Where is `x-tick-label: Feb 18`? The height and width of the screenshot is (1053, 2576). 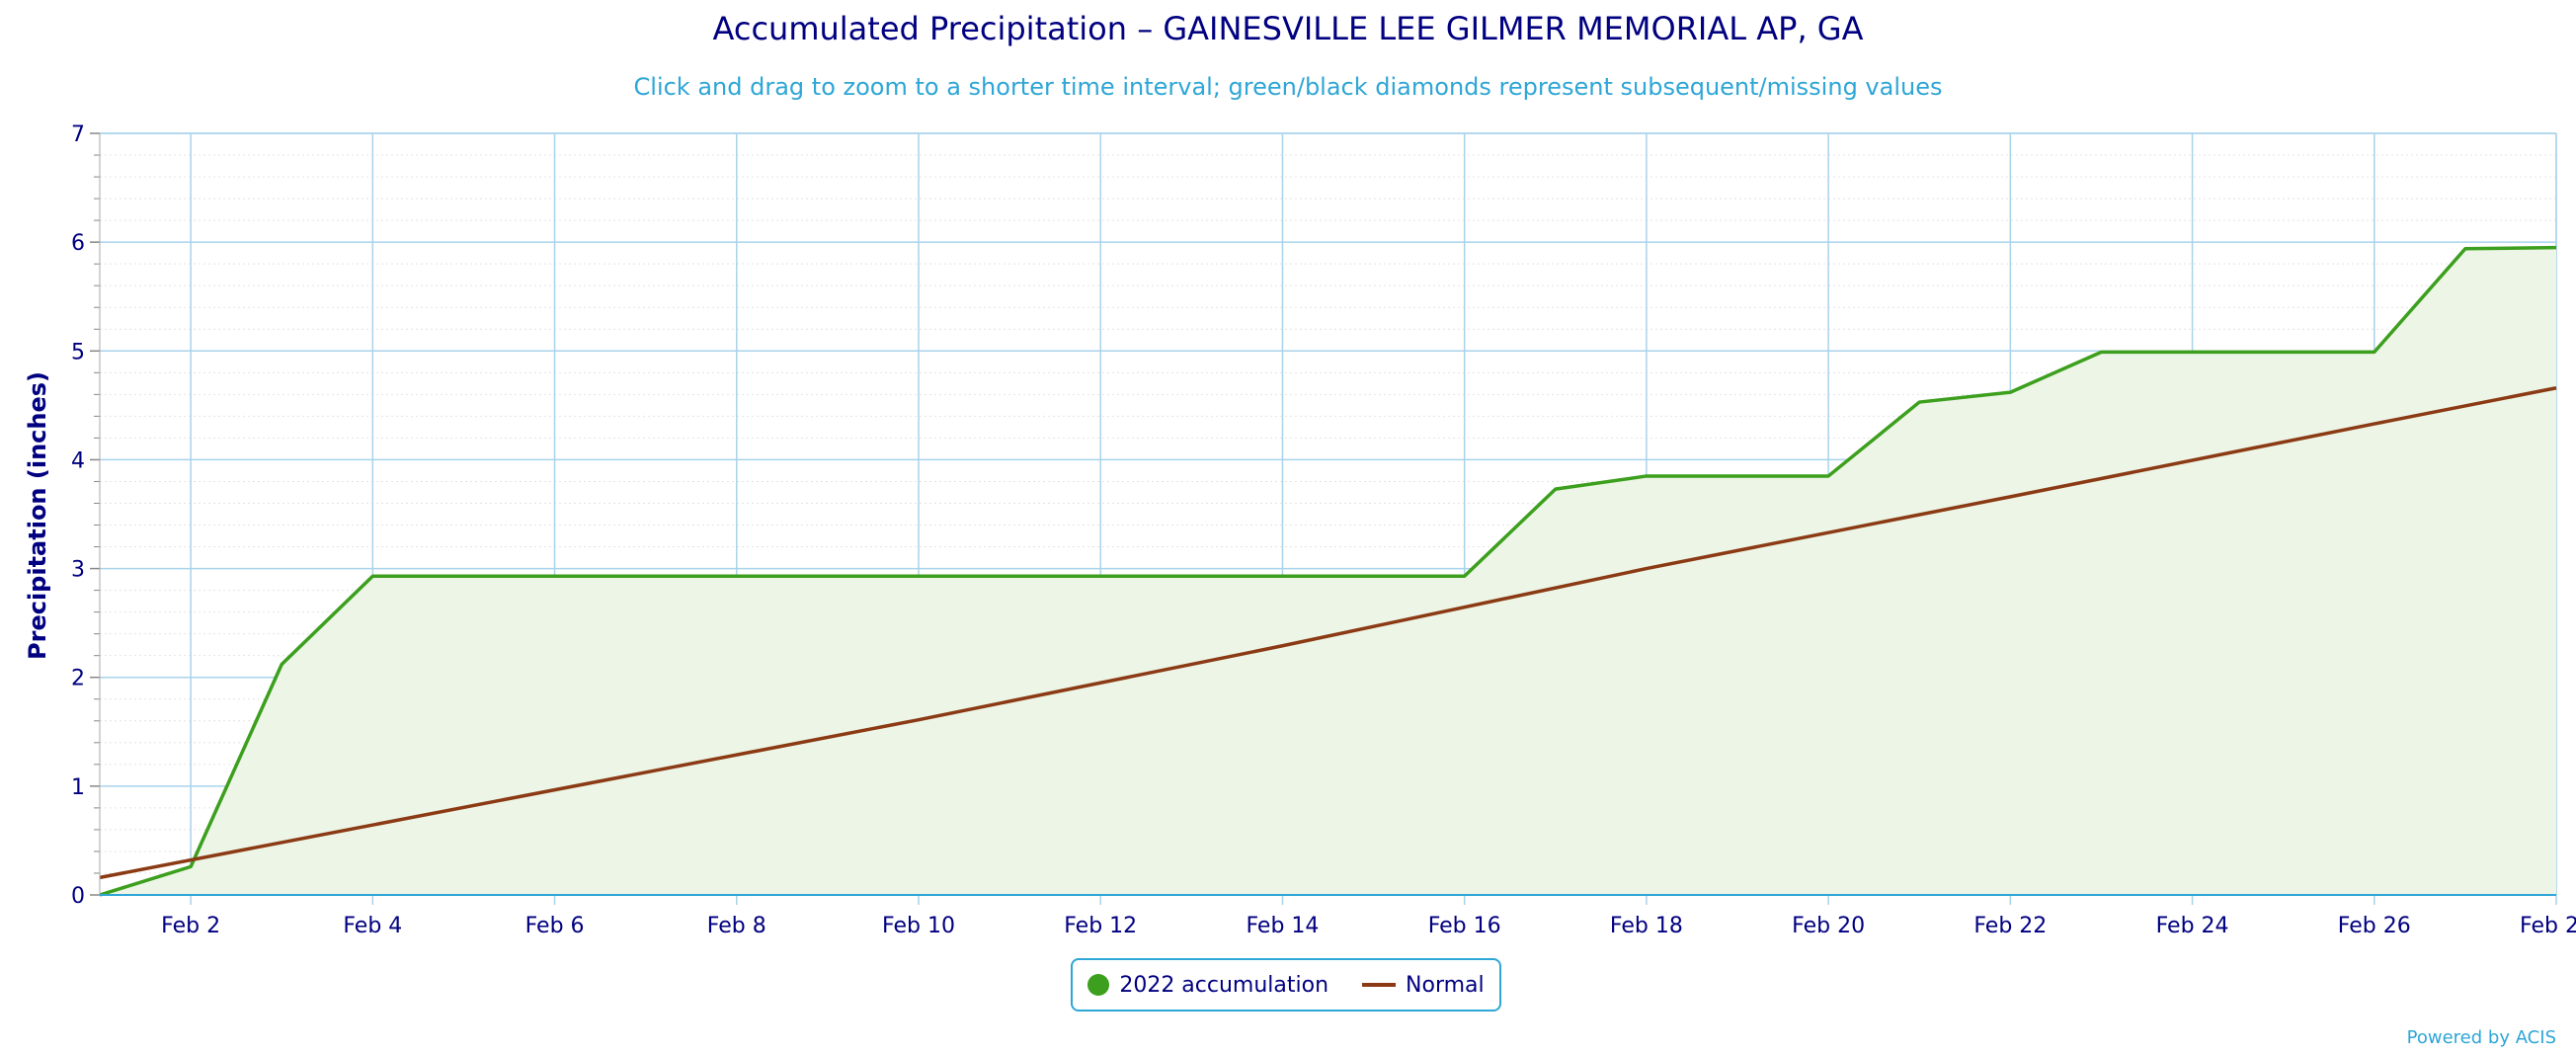
x-tick-label: Feb 18 is located at coordinates (1646, 926).